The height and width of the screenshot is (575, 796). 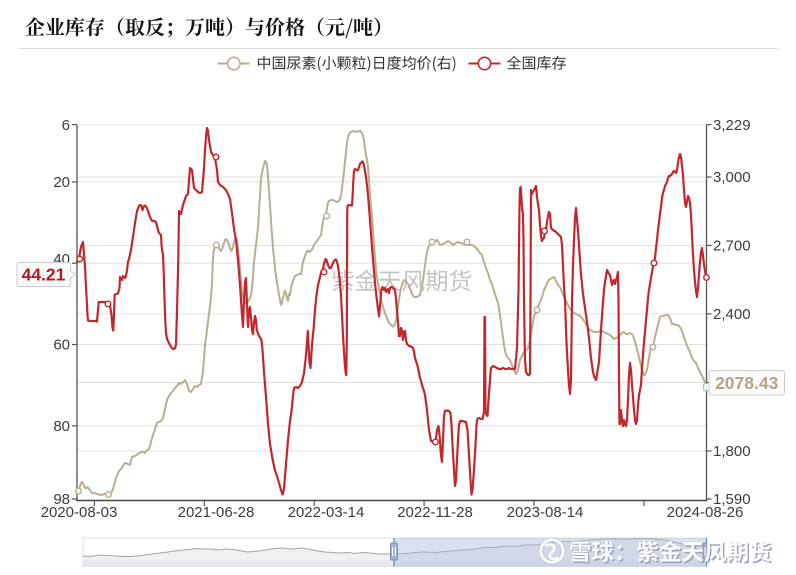 What do you see at coordinates (61, 345) in the screenshot?
I see `svg-text: 60` at bounding box center [61, 345].